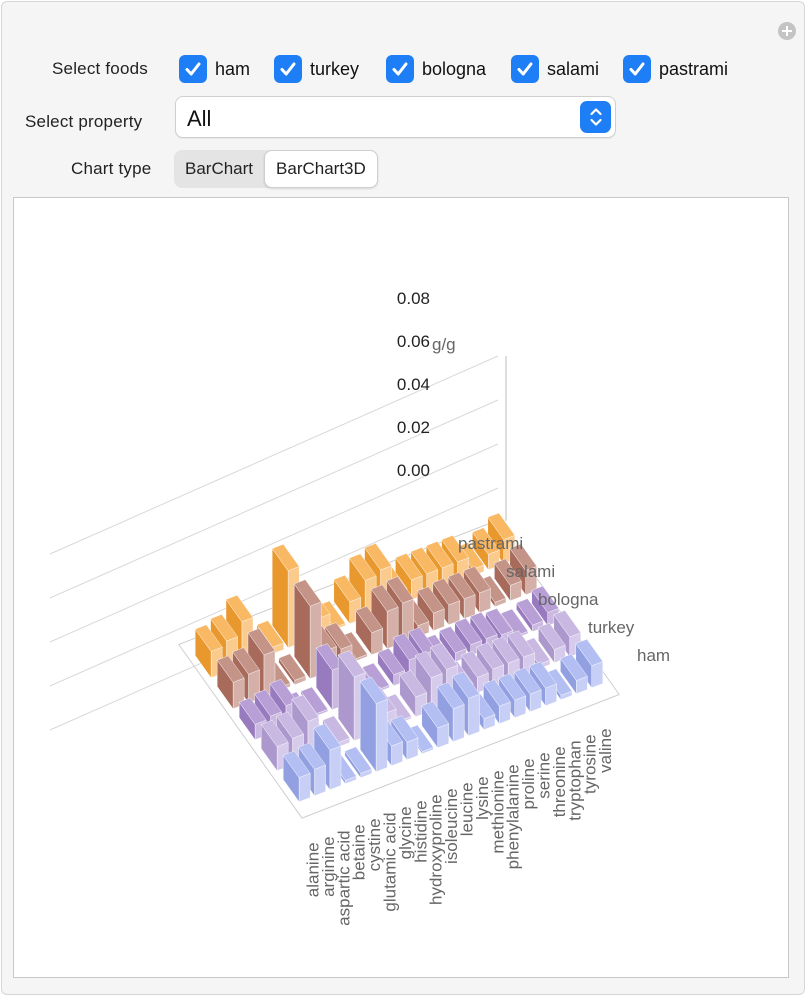  I want to click on checkbox-ham: ham, so click(214, 69).